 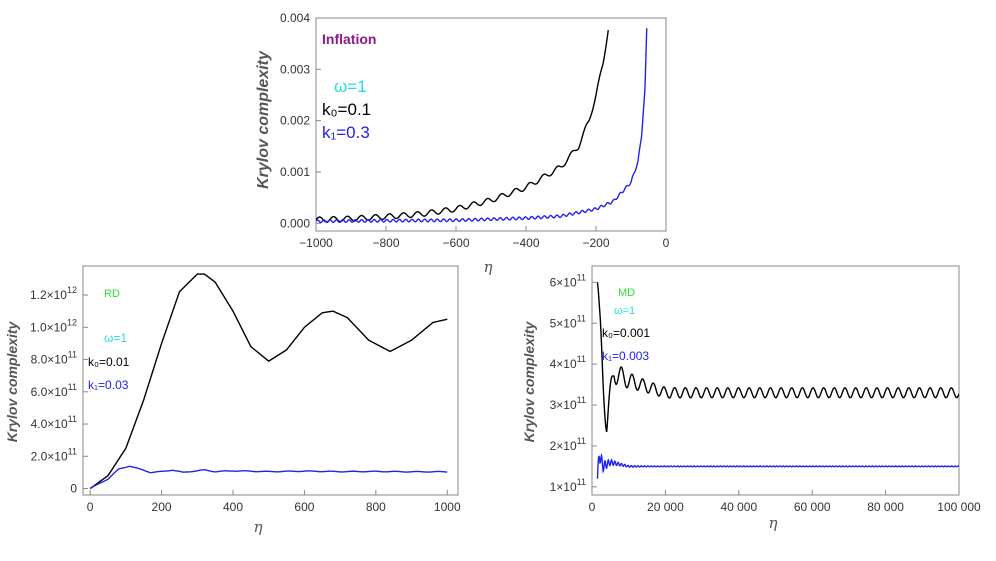 What do you see at coordinates (346, 109) in the screenshot?
I see `inflation-annotation: k₀=0.1` at bounding box center [346, 109].